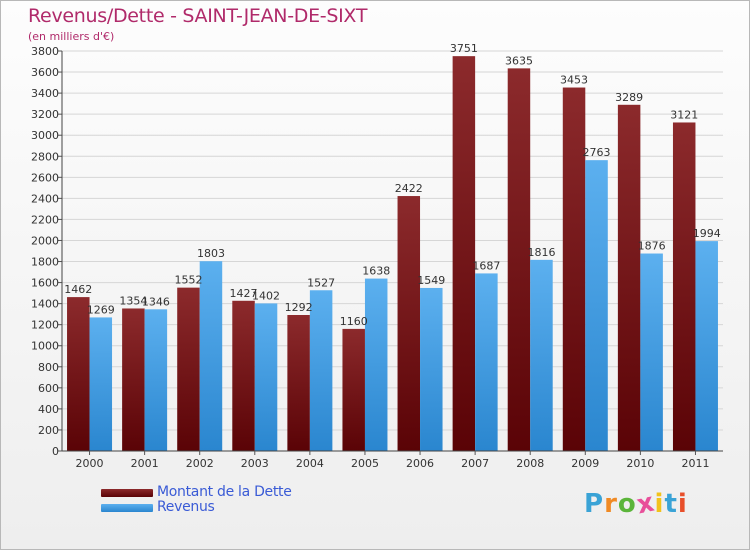 This screenshot has width=750, height=550. I want to click on y-tick-label: 2600, so click(45, 177).